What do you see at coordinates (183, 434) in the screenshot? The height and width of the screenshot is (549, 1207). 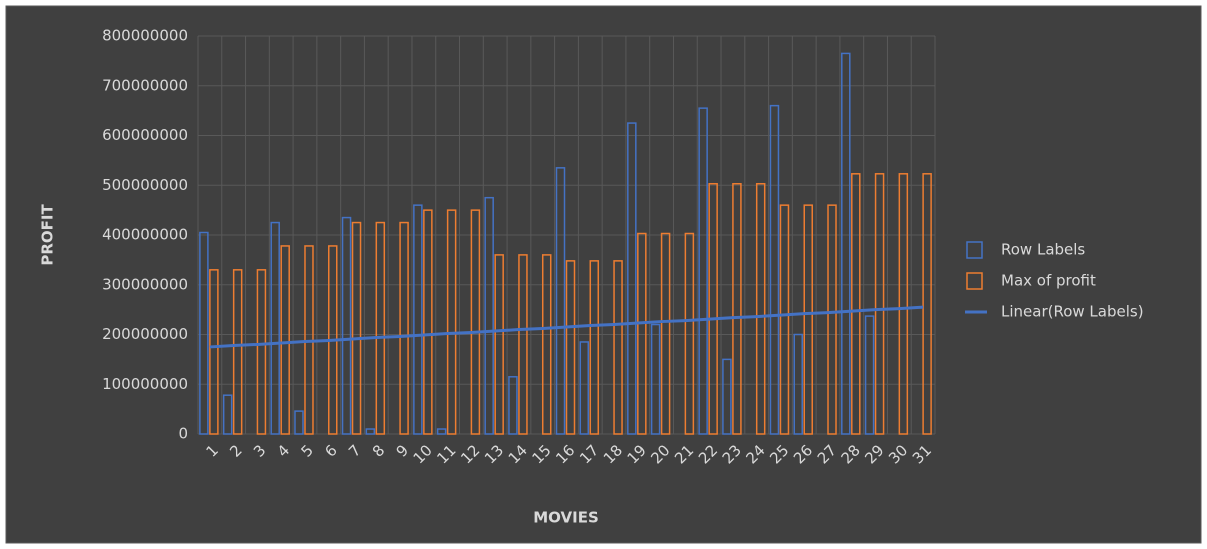 I see `y-tick-label: 0` at bounding box center [183, 434].